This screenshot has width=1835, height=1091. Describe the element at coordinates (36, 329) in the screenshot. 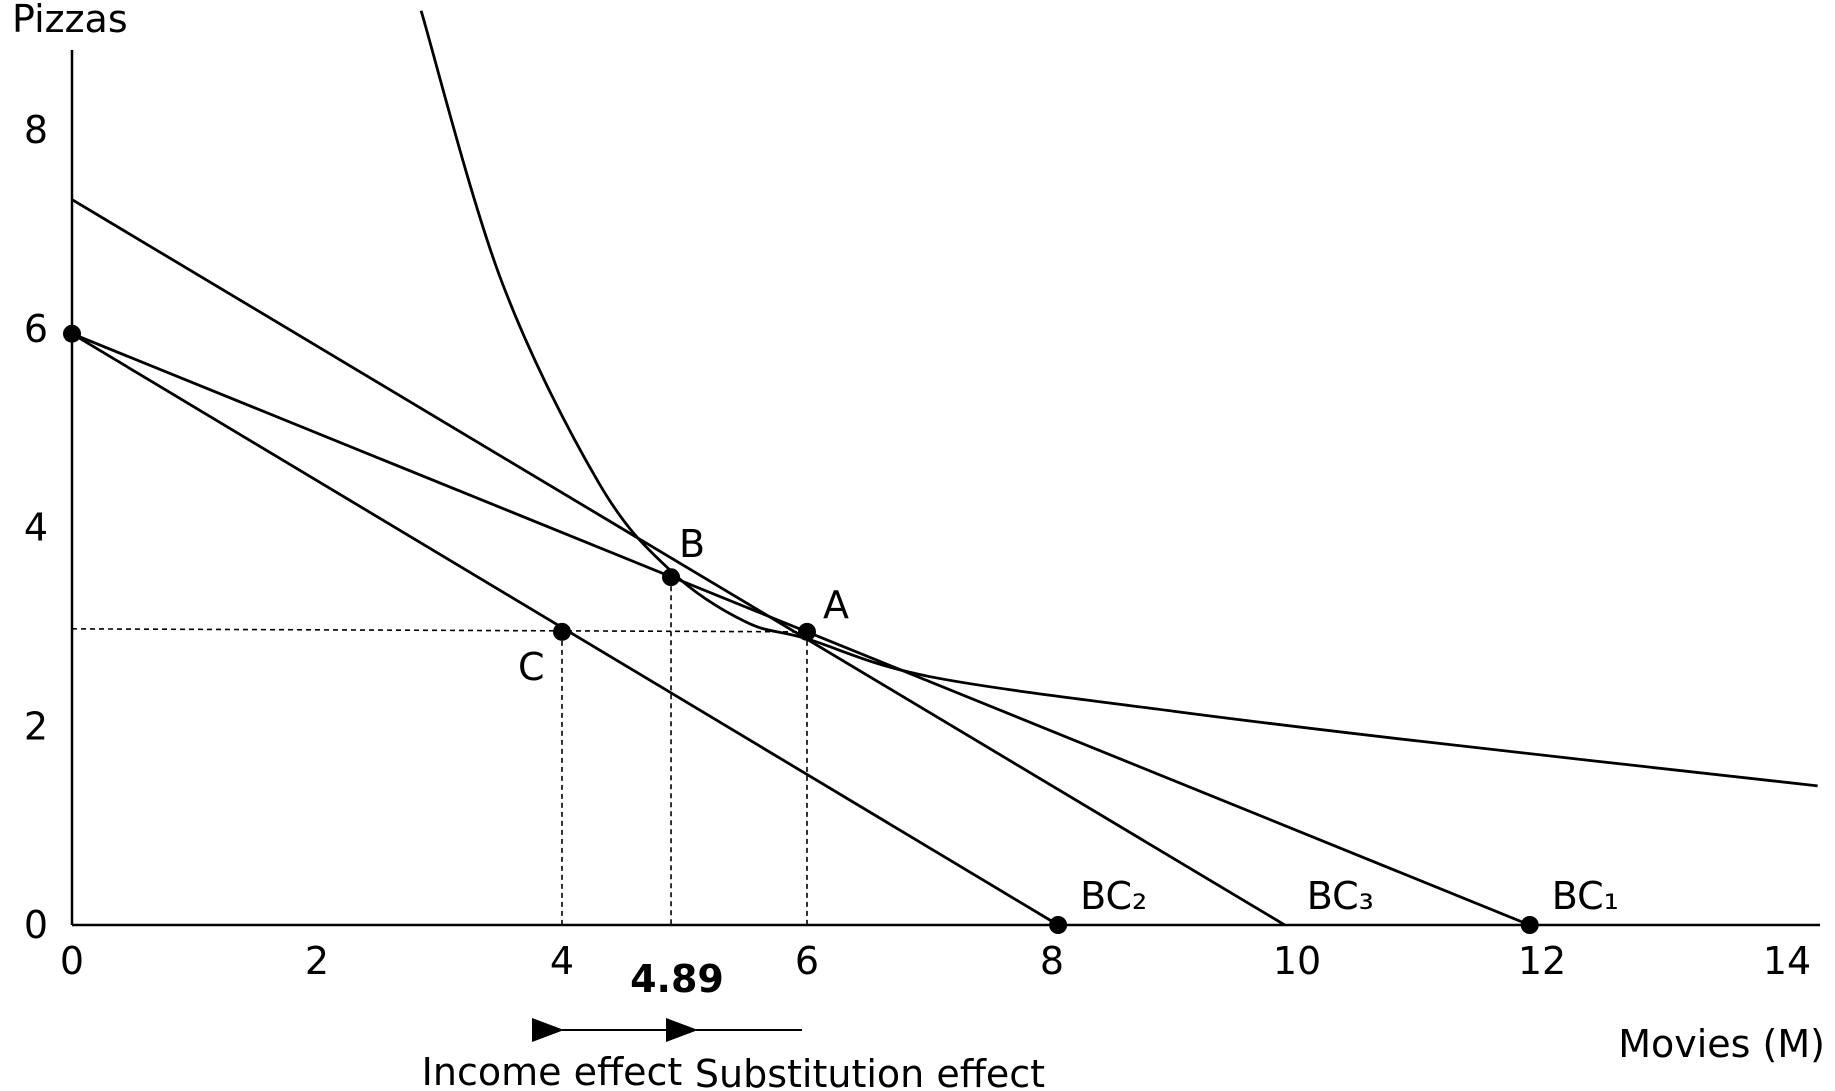

I see `y-tick-label-6: 6` at that location.